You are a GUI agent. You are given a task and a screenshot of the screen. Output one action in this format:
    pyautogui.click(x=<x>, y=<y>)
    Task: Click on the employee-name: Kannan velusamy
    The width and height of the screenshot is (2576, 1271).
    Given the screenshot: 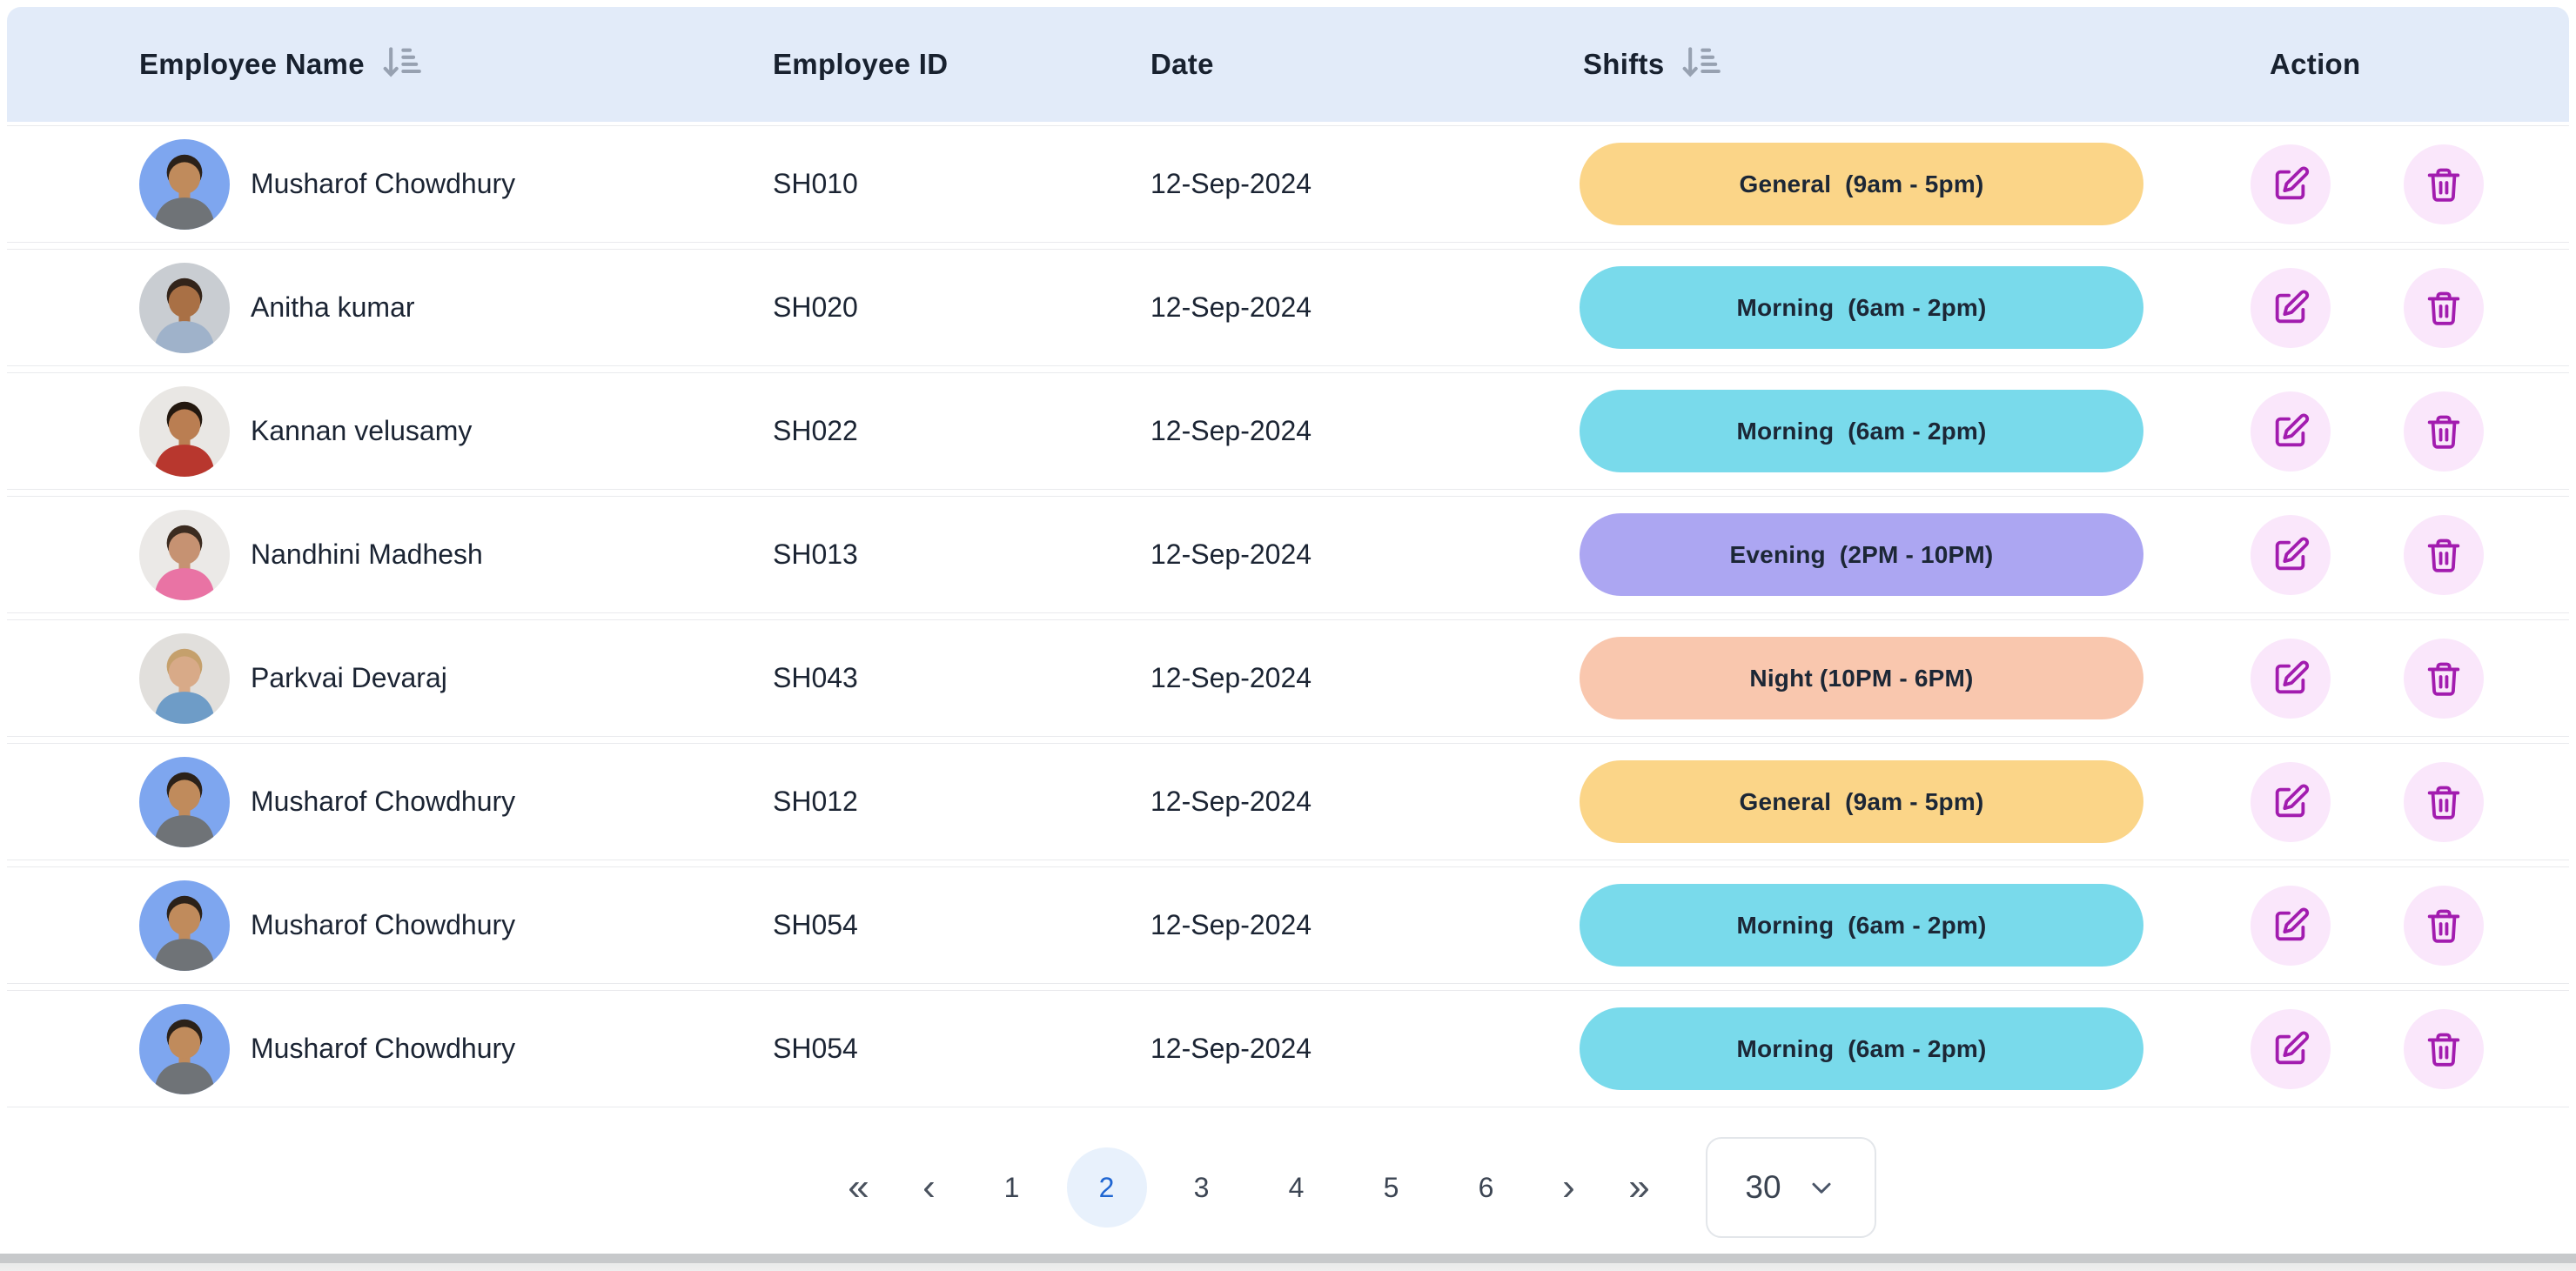 What is the action you would take?
    pyautogui.click(x=362, y=430)
    